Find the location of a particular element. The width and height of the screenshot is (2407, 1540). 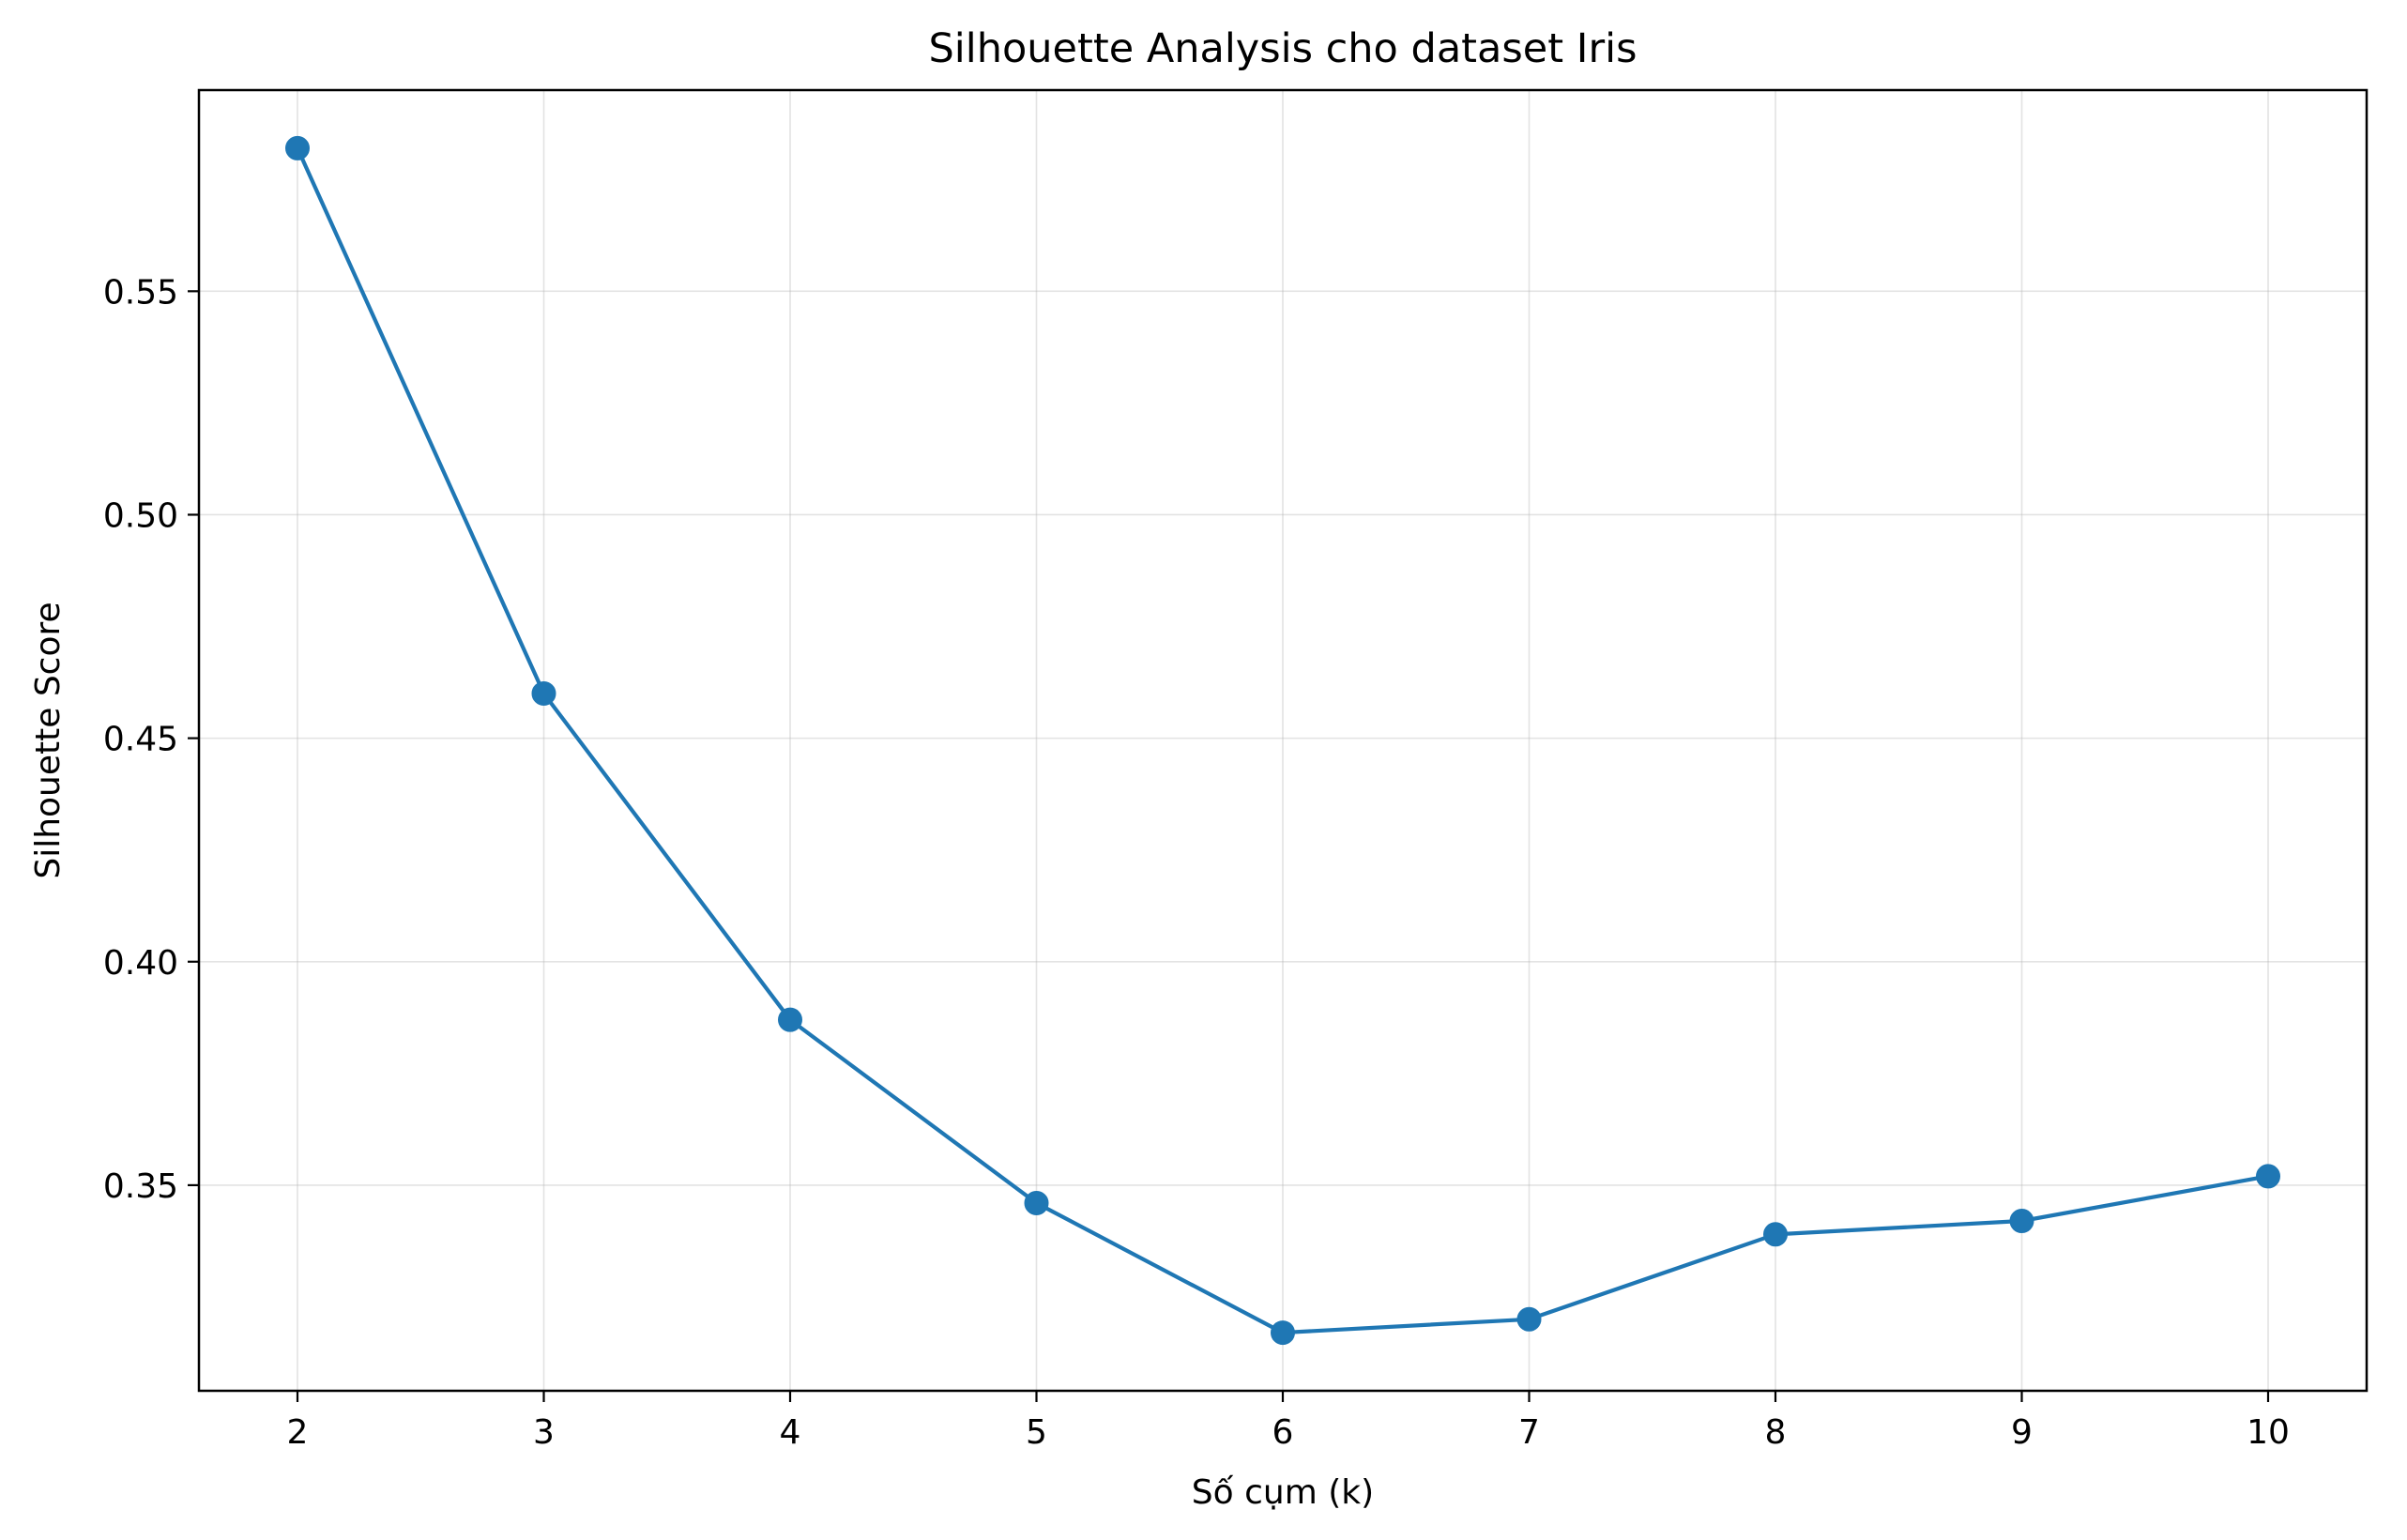

x-tick-label: 8 is located at coordinates (1776, 1432).